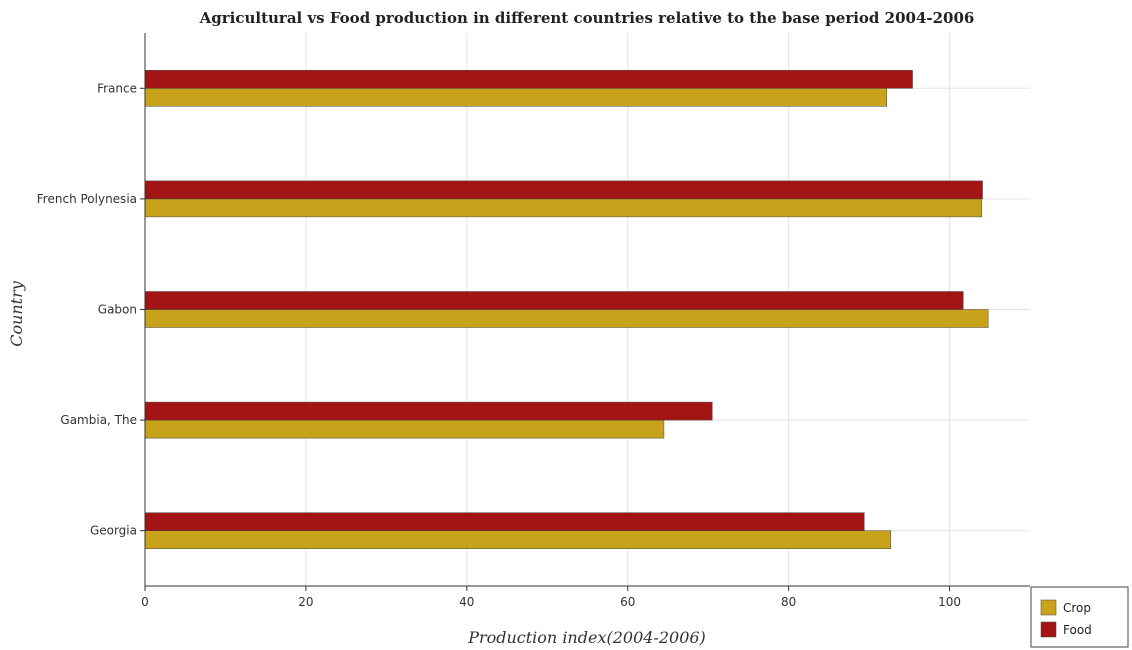 The image size is (1132, 650). What do you see at coordinates (117, 88) in the screenshot?
I see `y-tick-label: France` at bounding box center [117, 88].